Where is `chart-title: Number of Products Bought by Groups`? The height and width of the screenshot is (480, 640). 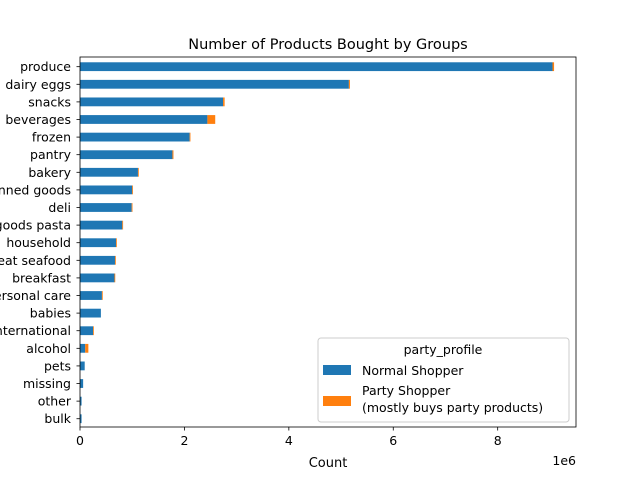
chart-title: Number of Products Bought by Groups is located at coordinates (327, 45).